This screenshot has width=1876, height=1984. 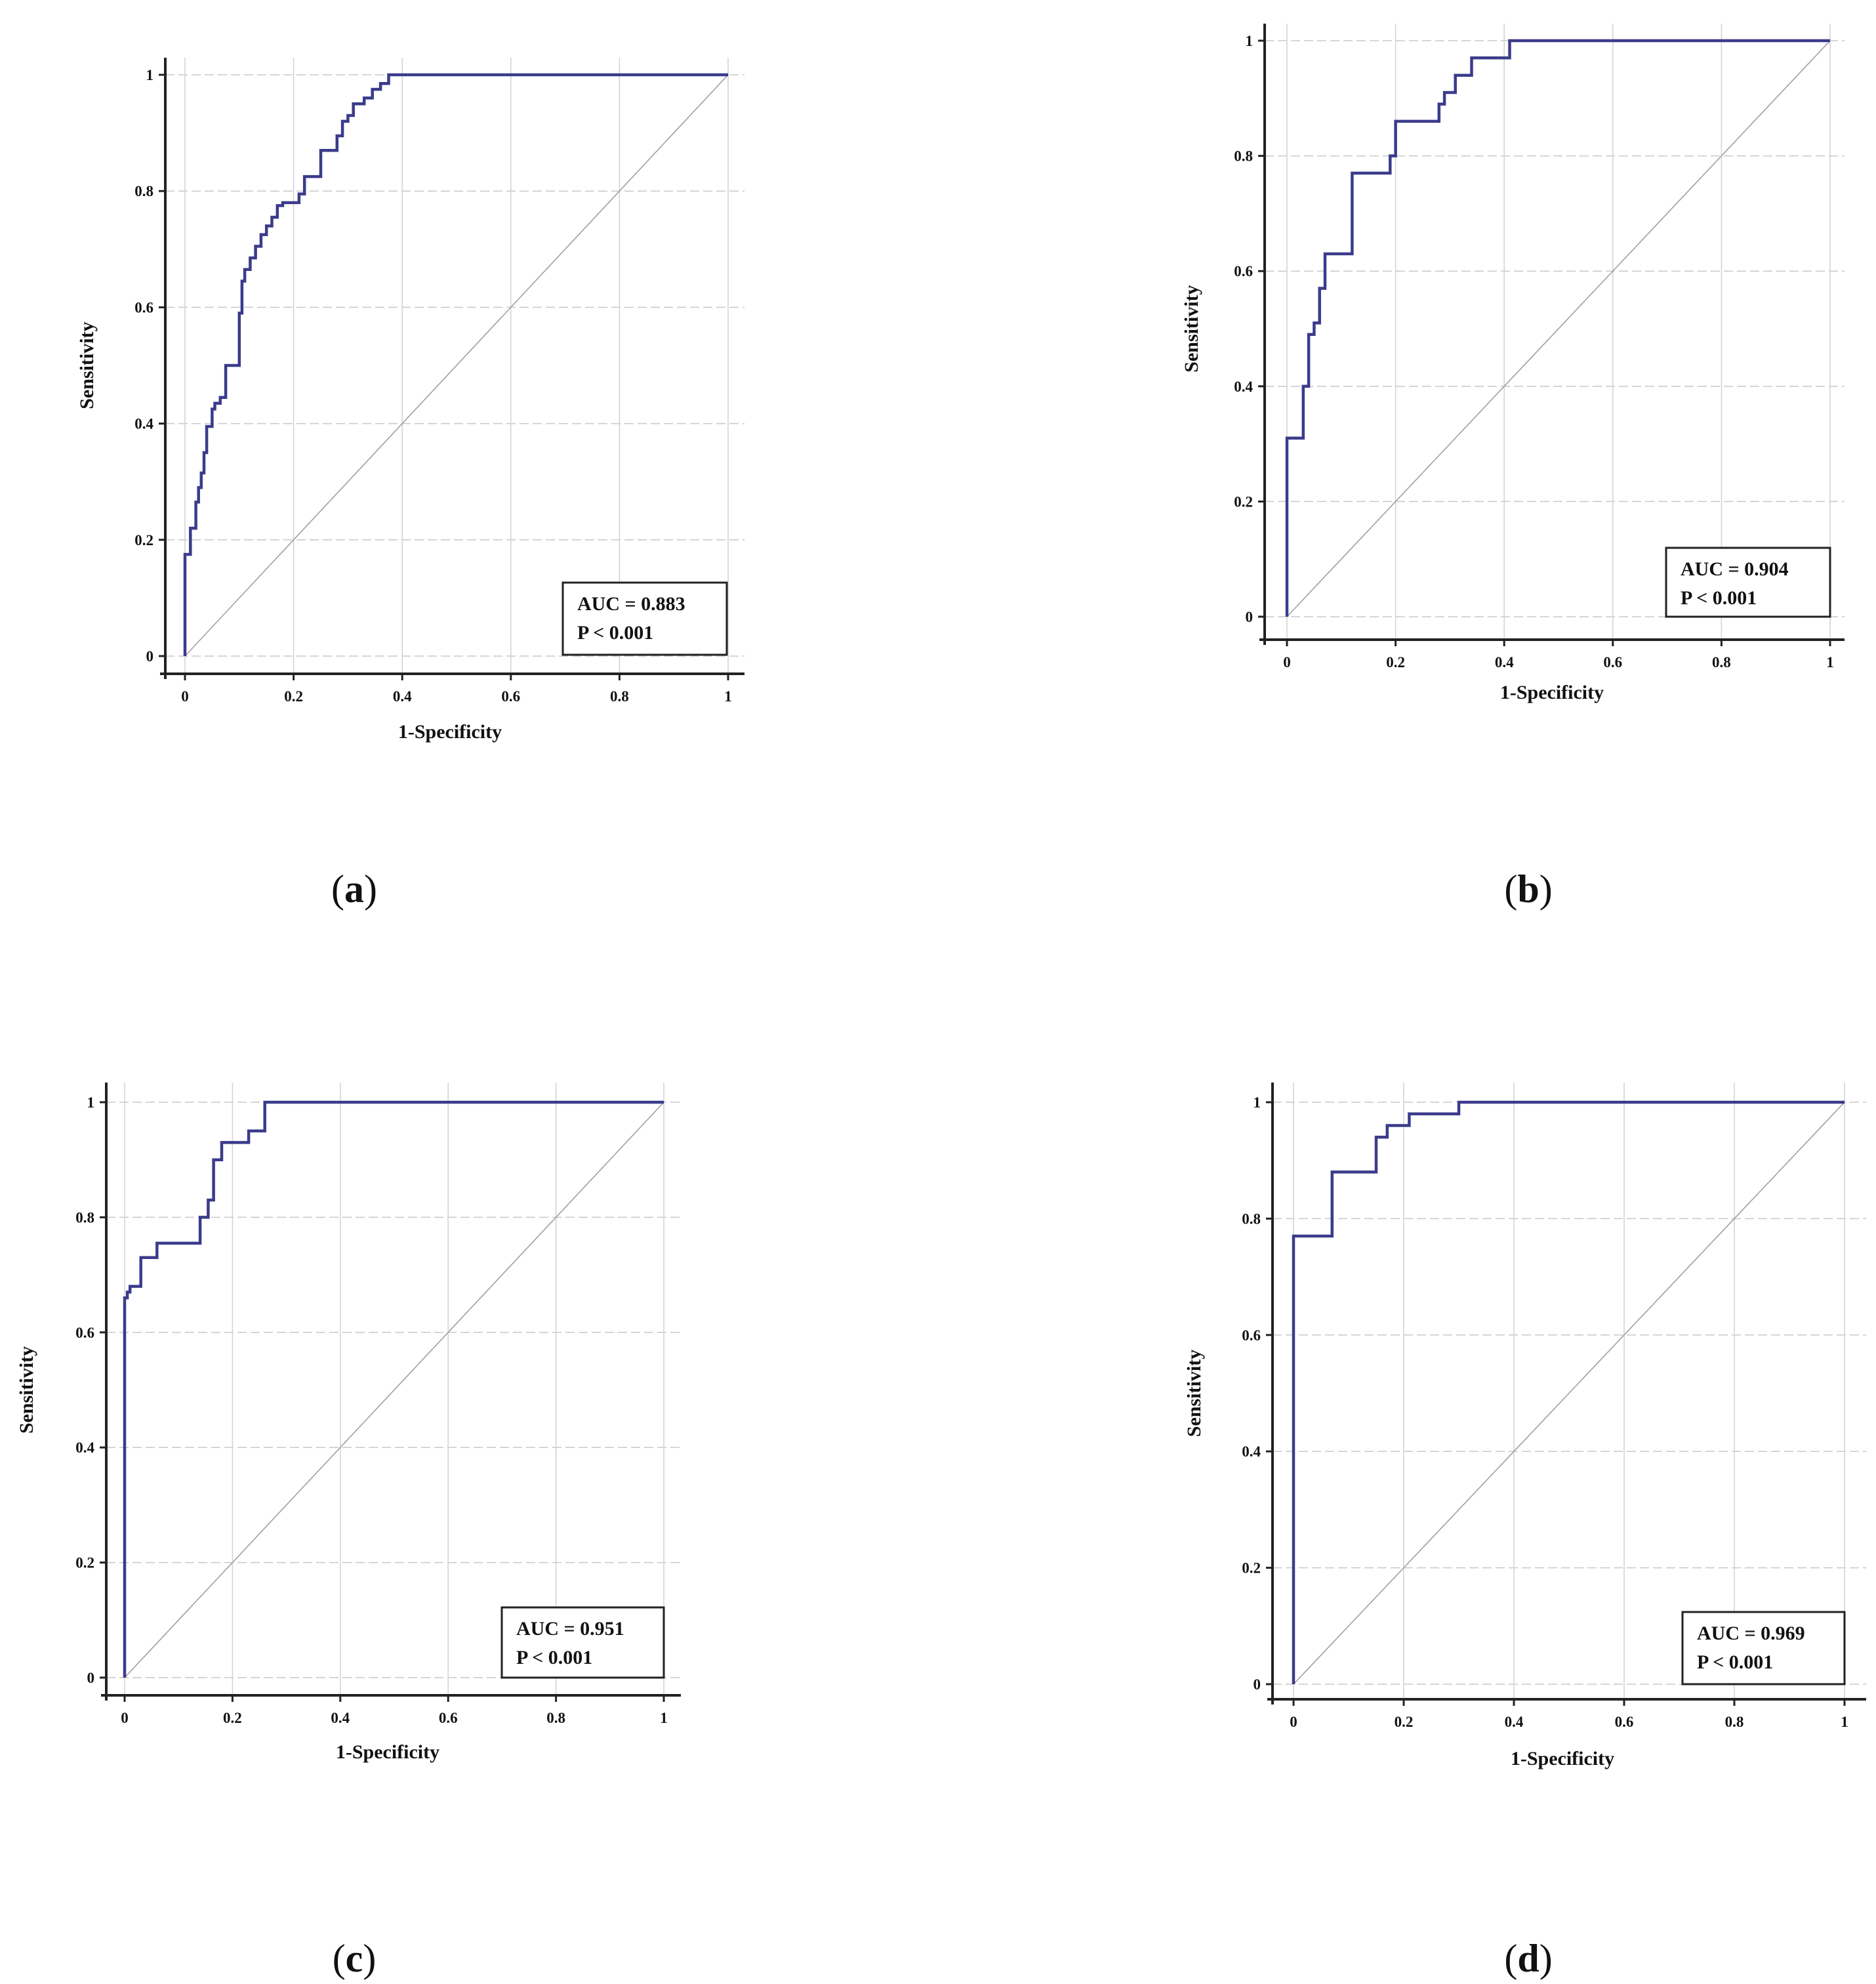 What do you see at coordinates (1751, 1633) in the screenshot?
I see `auc-value: AUC = 0.969` at bounding box center [1751, 1633].